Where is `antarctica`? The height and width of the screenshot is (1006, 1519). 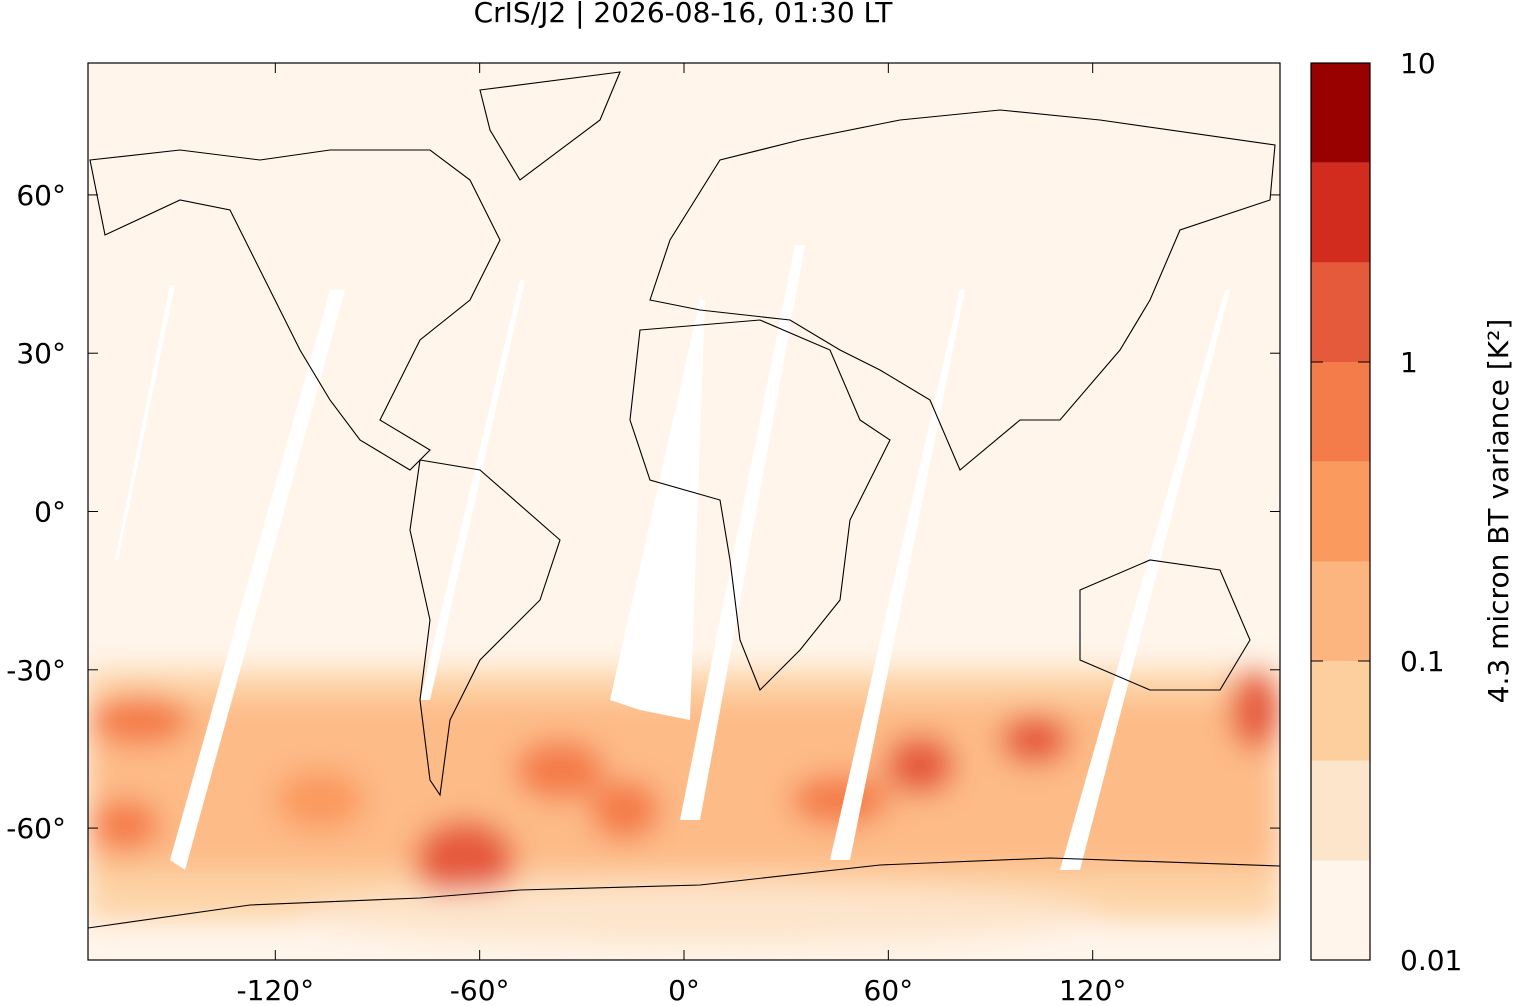 antarctica is located at coordinates (684, 893).